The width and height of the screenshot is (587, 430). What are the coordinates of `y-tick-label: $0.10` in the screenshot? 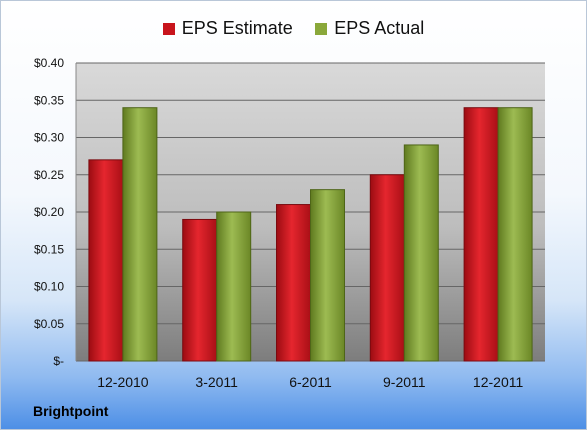 It's located at (49, 287).